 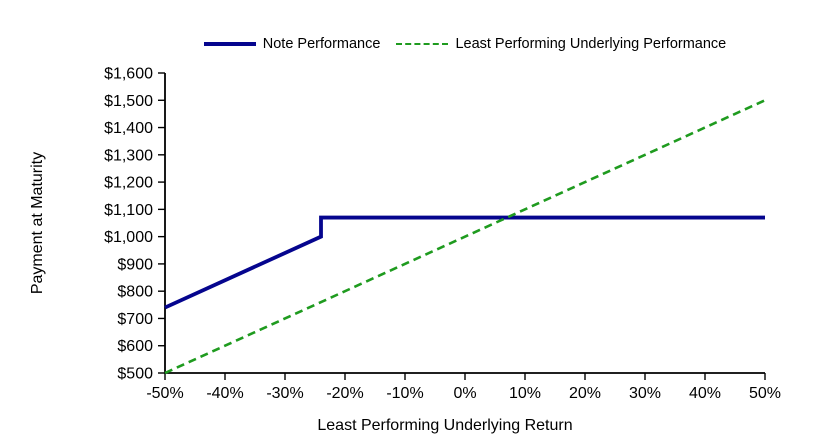 I want to click on x-tick-label: 40%, so click(x=705, y=393).